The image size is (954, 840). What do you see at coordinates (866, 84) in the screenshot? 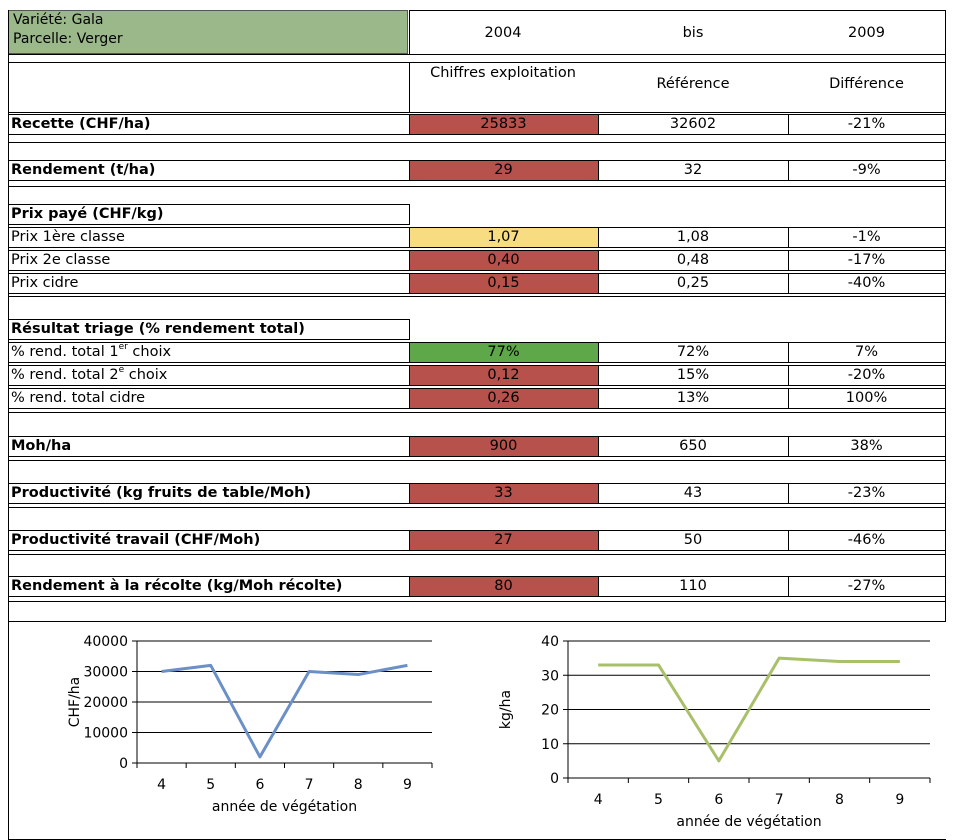
I see `col-difference-header: Différence` at bounding box center [866, 84].